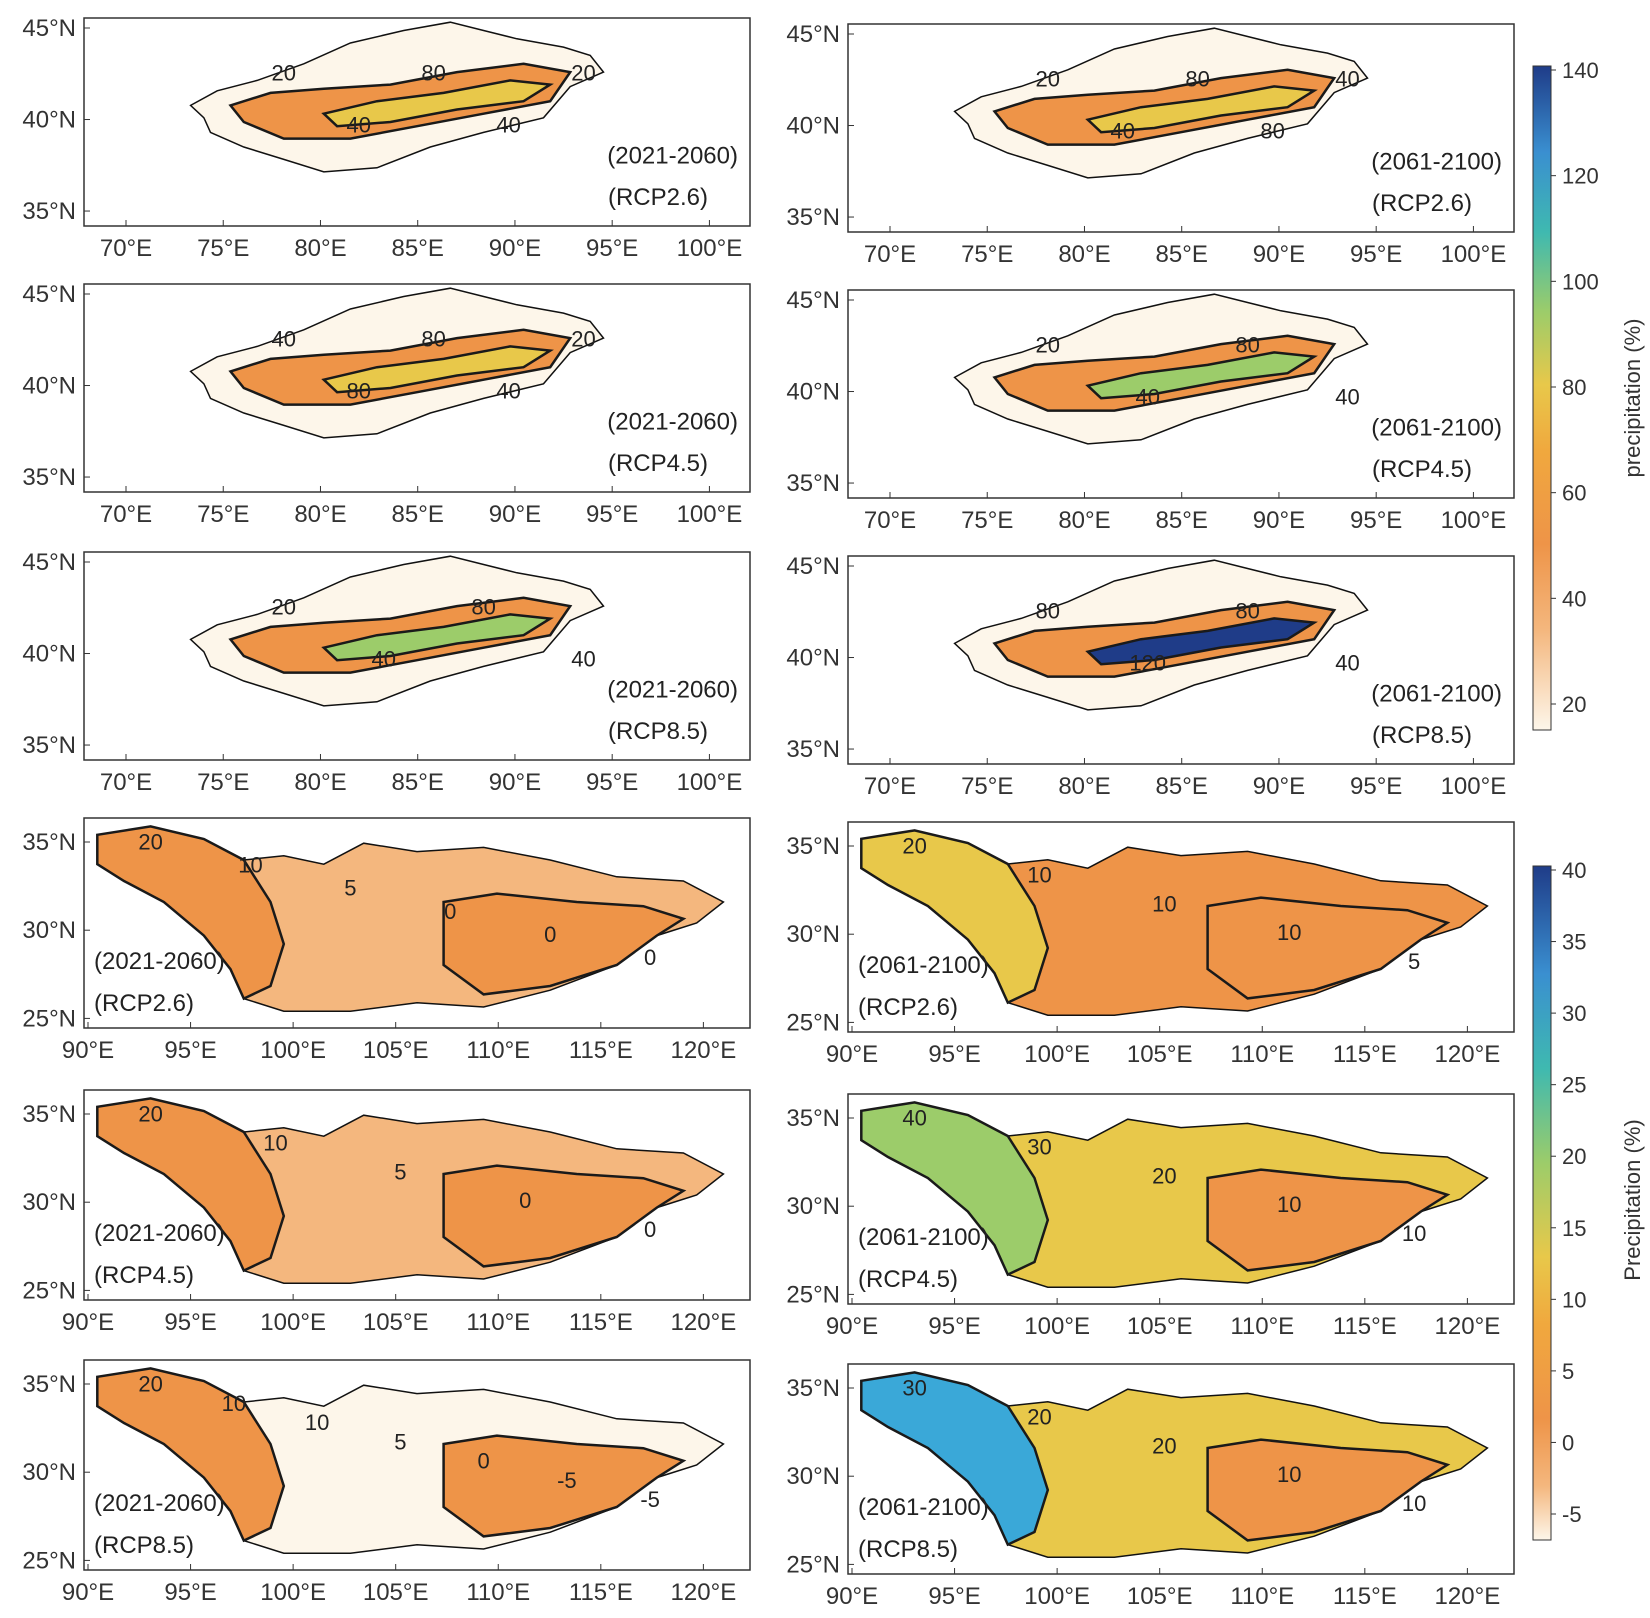 This screenshot has height=1618, width=1650. I want to click on colorbar-tick-label: 15, so click(1574, 1228).